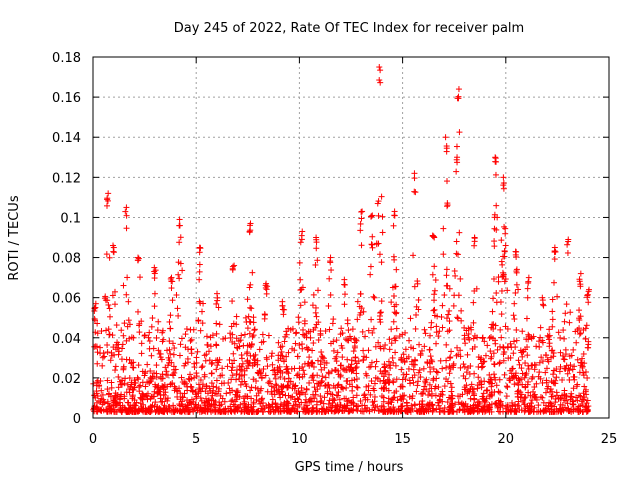 This screenshot has width=640, height=480. I want to click on y-tick-label: 0.1, so click(70, 218).